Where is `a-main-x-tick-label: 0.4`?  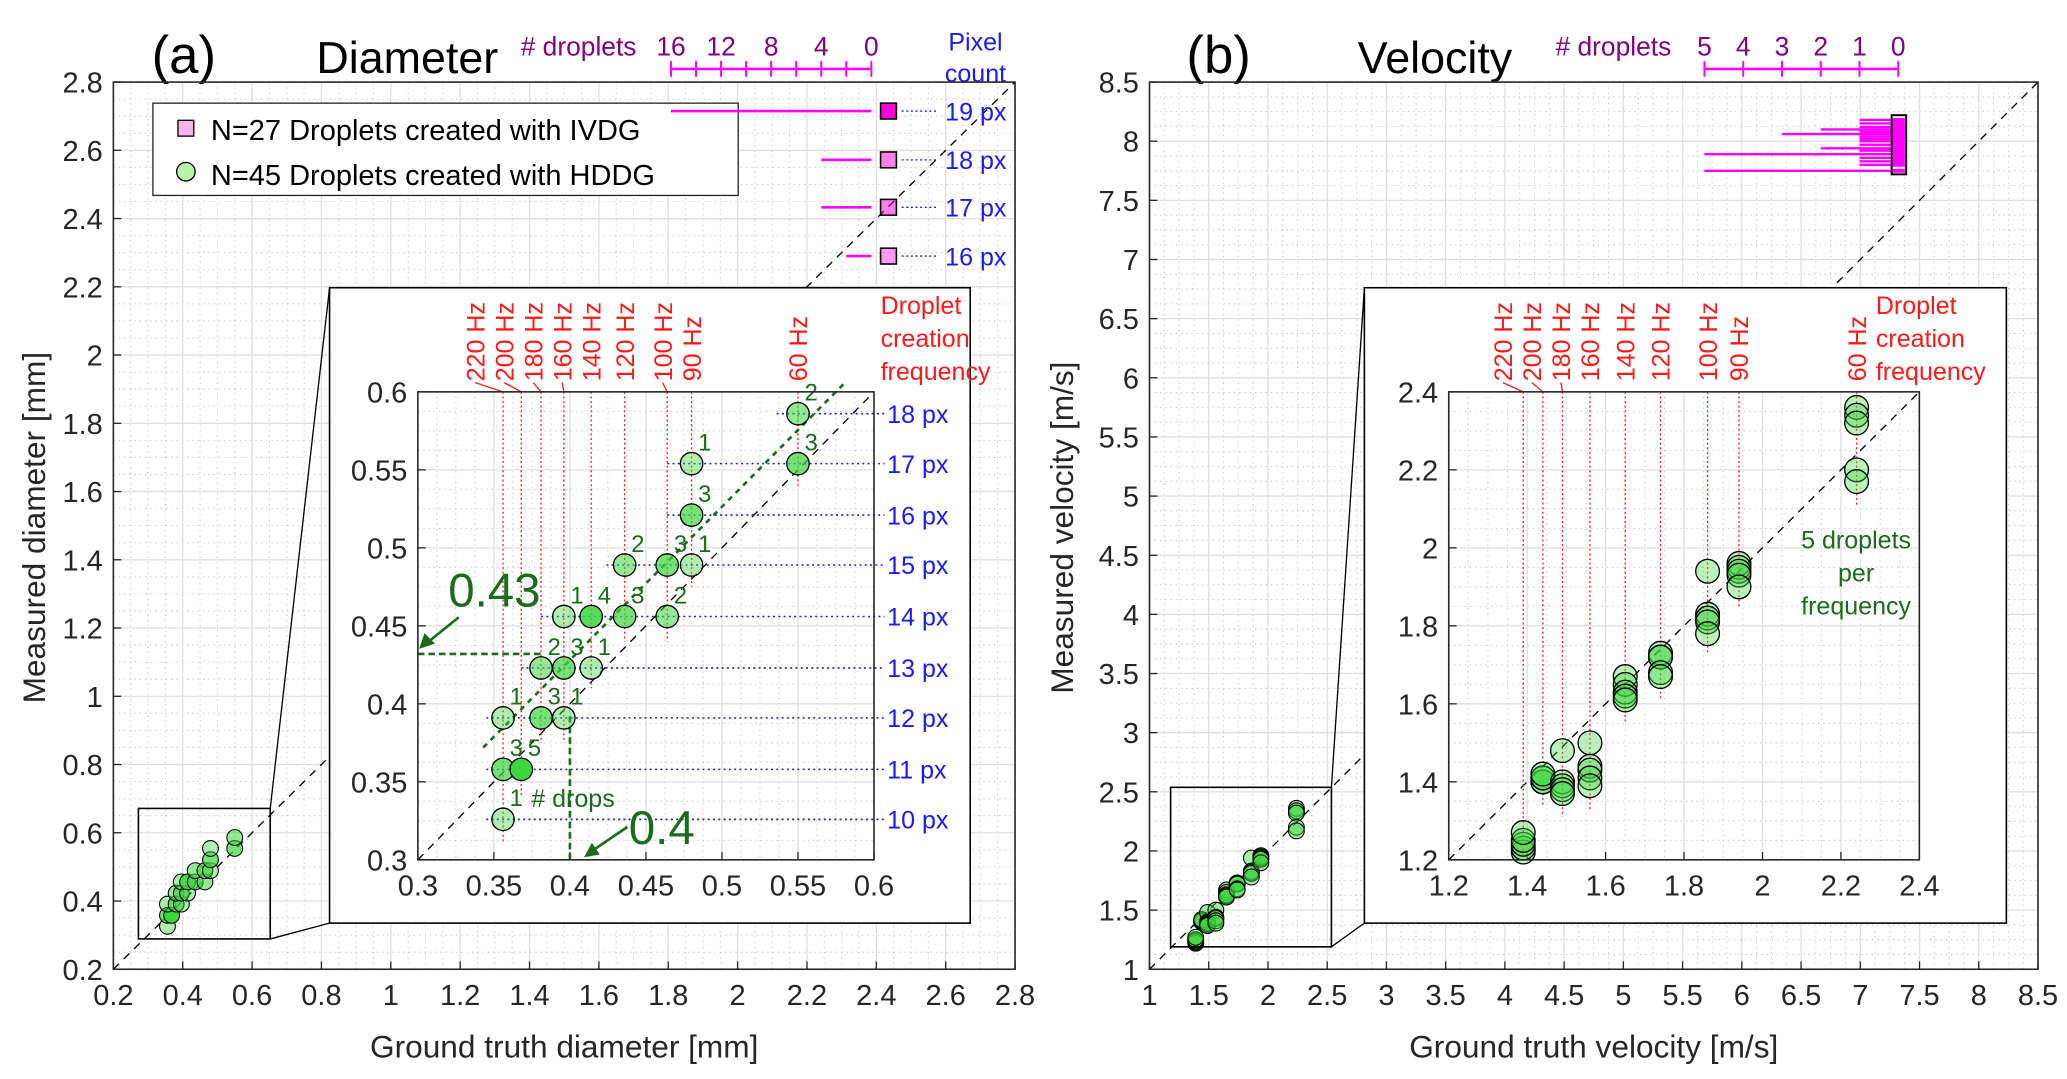
a-main-x-tick-label: 0.4 is located at coordinates (183, 996).